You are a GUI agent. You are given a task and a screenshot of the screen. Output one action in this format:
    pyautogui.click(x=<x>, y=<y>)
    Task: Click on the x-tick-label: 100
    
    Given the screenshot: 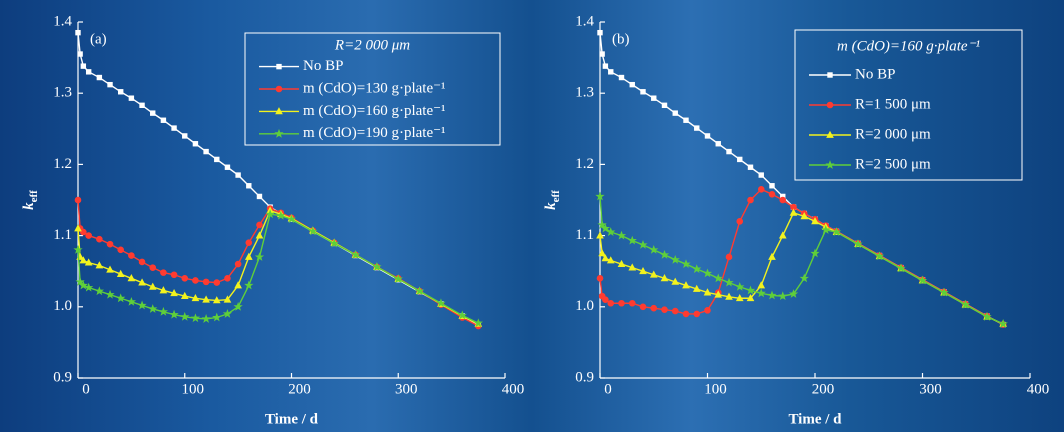 What is the action you would take?
    pyautogui.click(x=715, y=389)
    